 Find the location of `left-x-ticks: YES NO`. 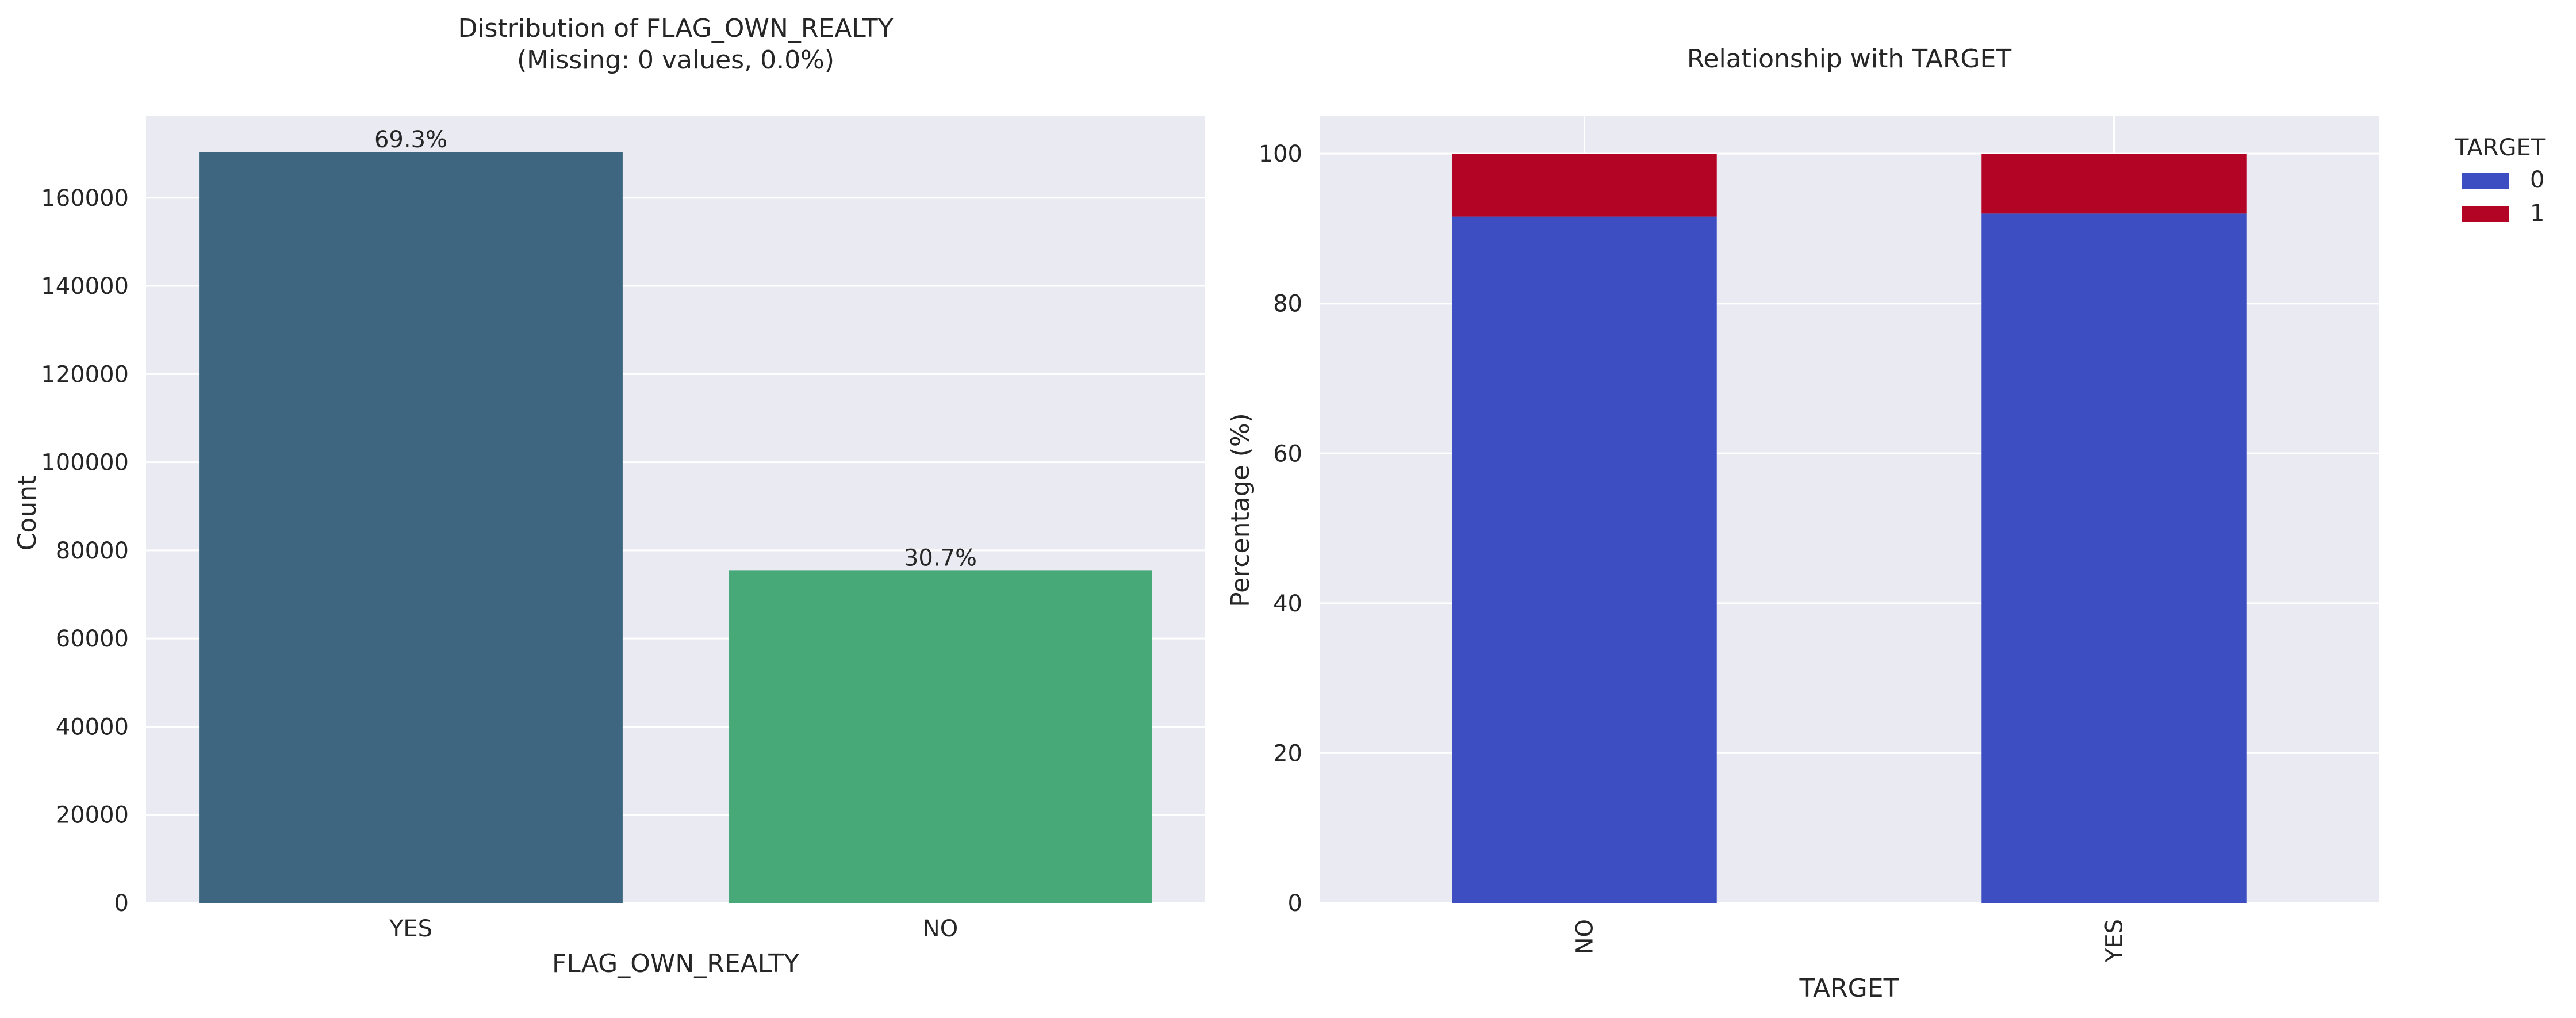

left-x-ticks: YES NO is located at coordinates (673, 929).